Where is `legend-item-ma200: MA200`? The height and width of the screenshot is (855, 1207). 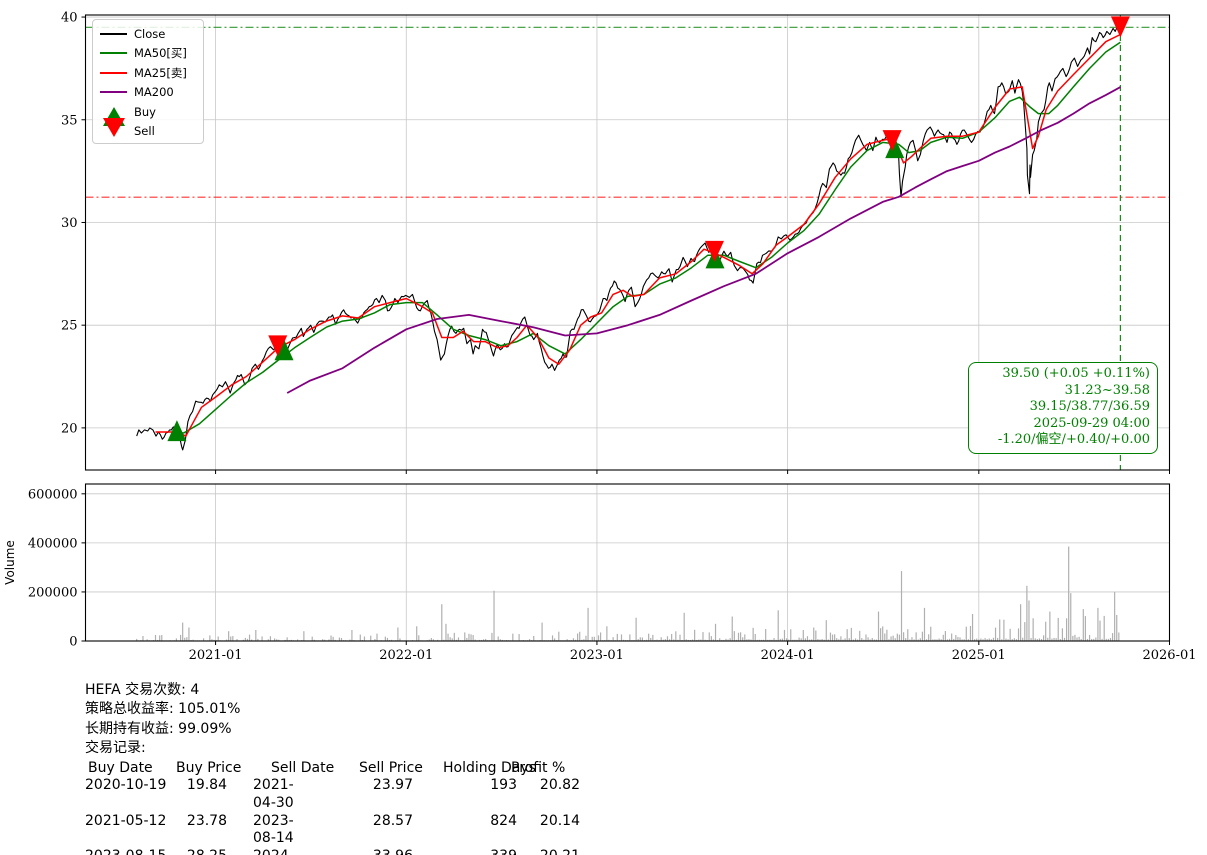 legend-item-ma200: MA200 is located at coordinates (151, 93).